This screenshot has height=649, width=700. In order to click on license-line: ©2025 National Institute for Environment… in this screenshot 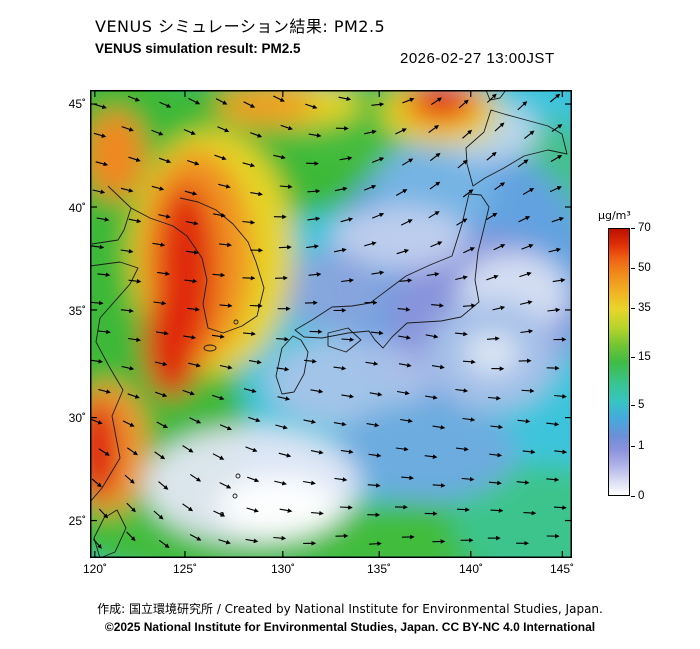, I will do `click(350, 627)`.